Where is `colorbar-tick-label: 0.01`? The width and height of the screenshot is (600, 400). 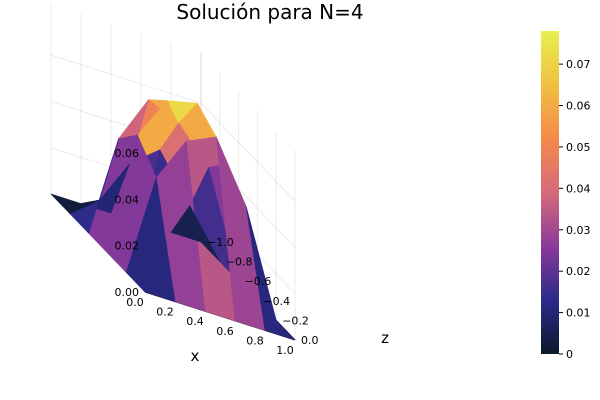
colorbar-tick-label: 0.01 is located at coordinates (578, 313).